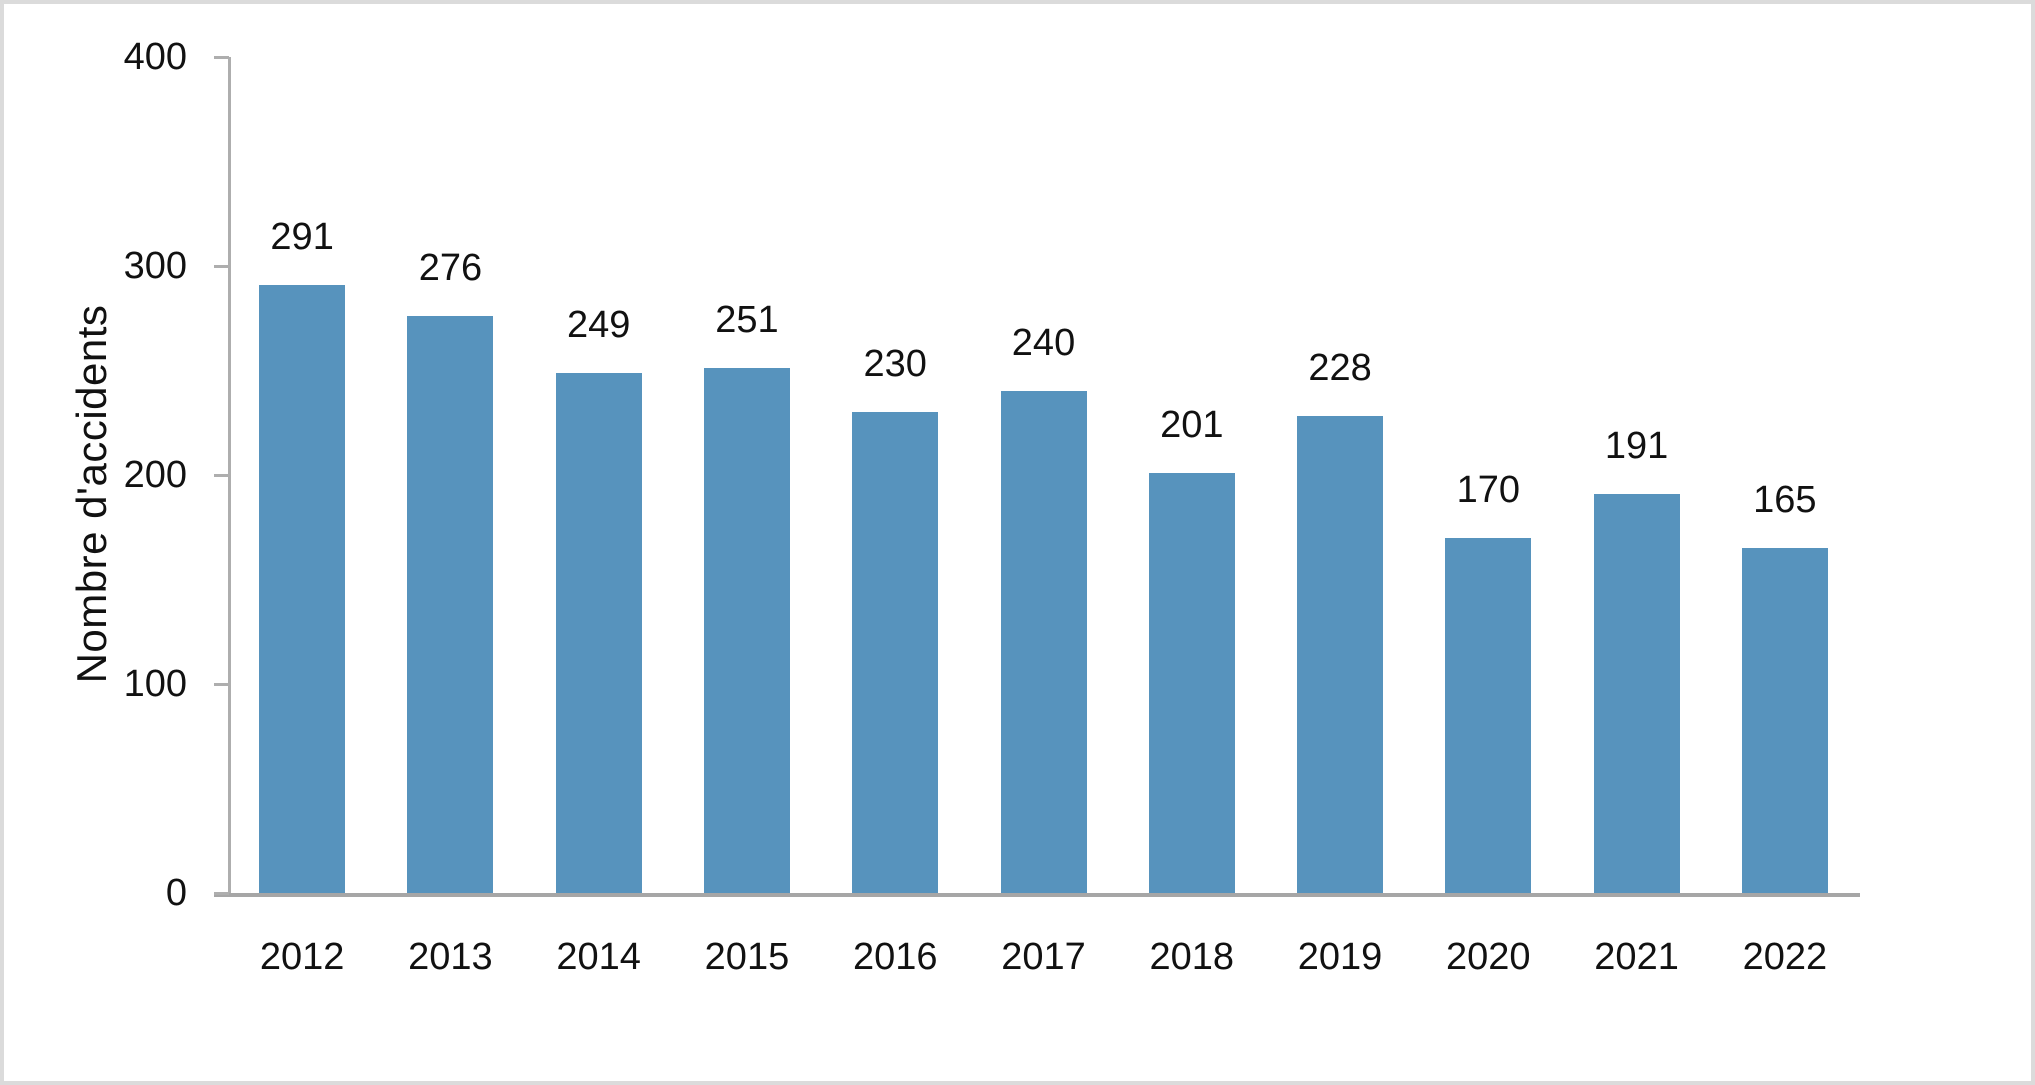  I want to click on x-tick-label: 2021, so click(1636, 957).